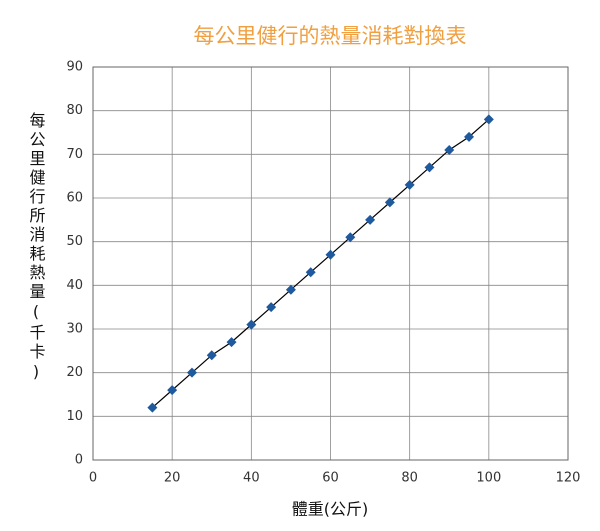 The image size is (600, 531). I want to click on y-tick-label: 70, so click(74, 154).